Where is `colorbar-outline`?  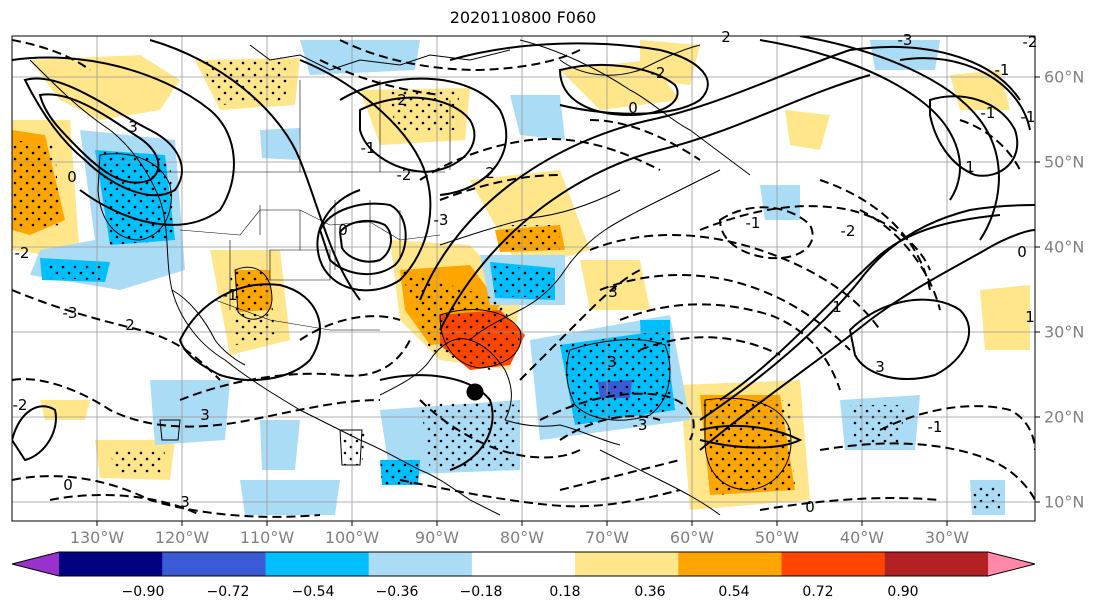
colorbar-outline is located at coordinates (523, 564).